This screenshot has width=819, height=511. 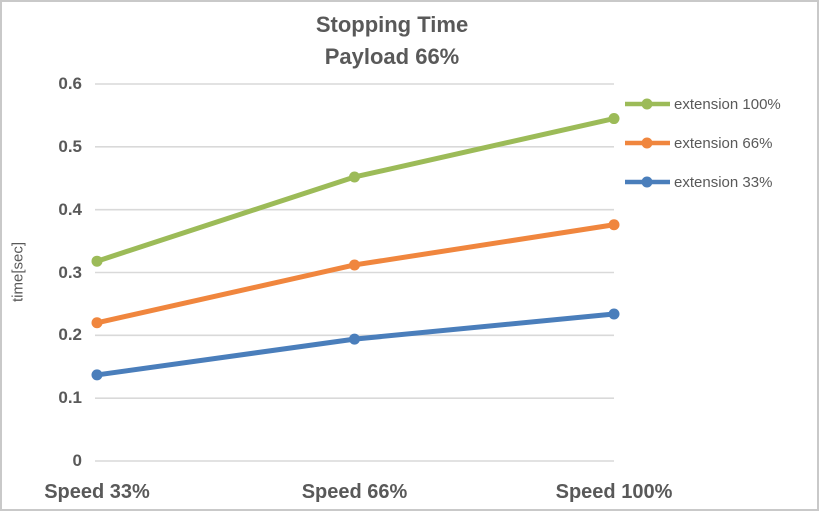 What do you see at coordinates (354, 492) in the screenshot?
I see `x-tick-label: Speed 66%` at bounding box center [354, 492].